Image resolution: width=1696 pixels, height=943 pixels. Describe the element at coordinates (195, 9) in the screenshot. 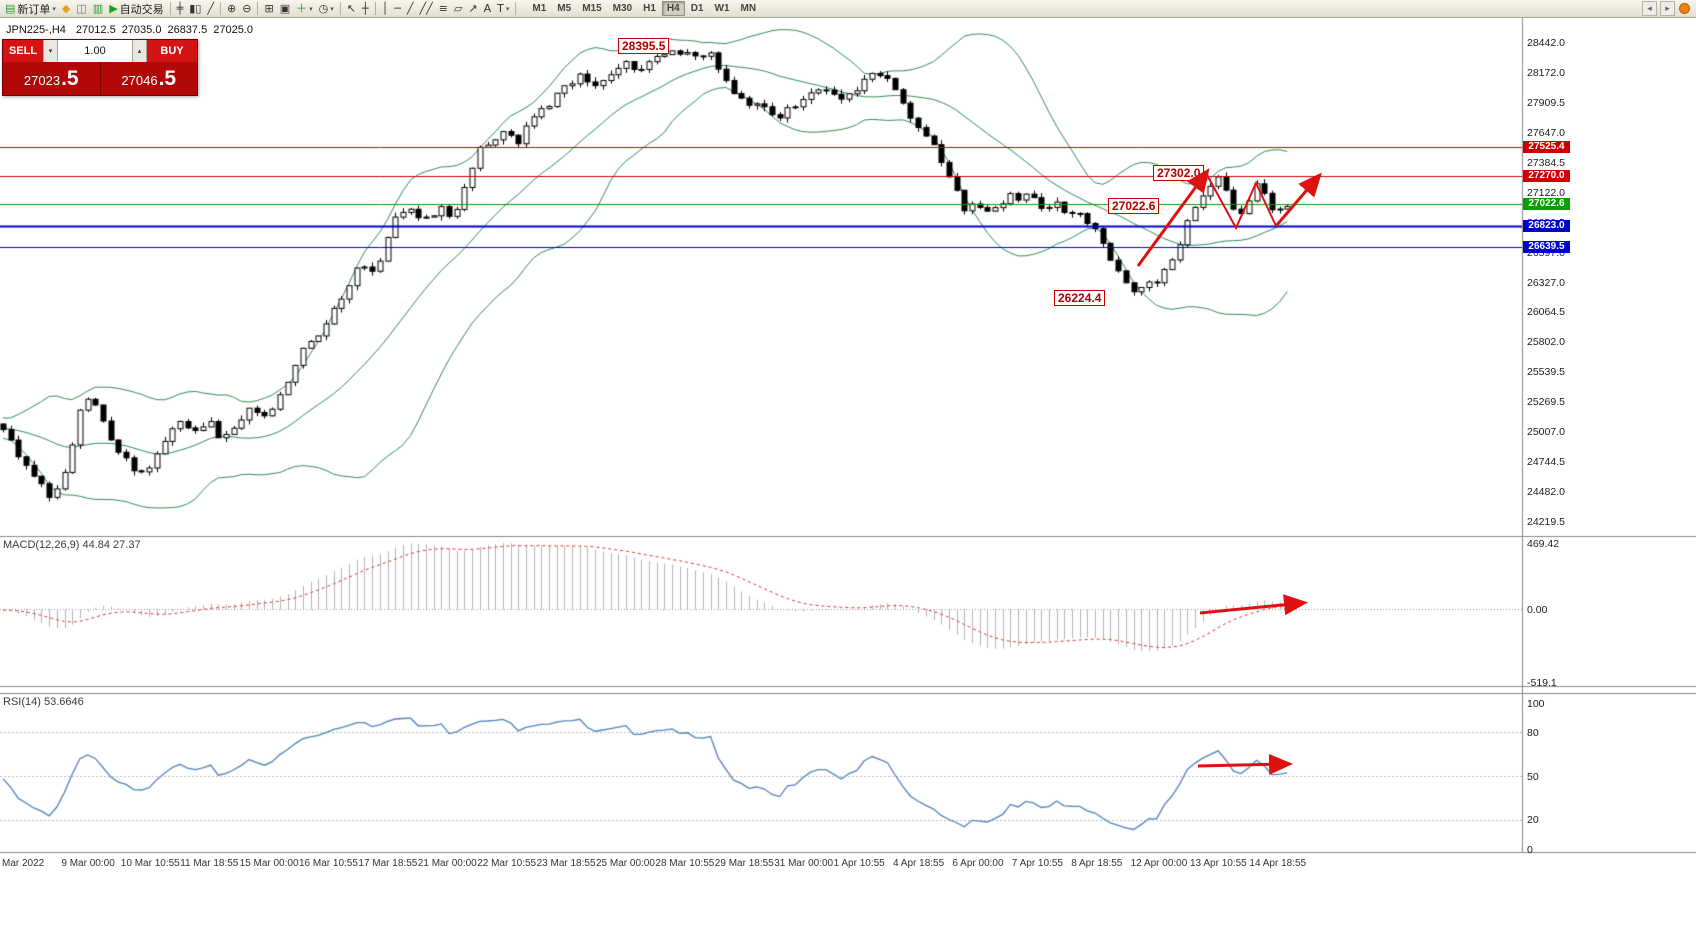

I see `candlestick-chart-type-button: ▮▯` at that location.